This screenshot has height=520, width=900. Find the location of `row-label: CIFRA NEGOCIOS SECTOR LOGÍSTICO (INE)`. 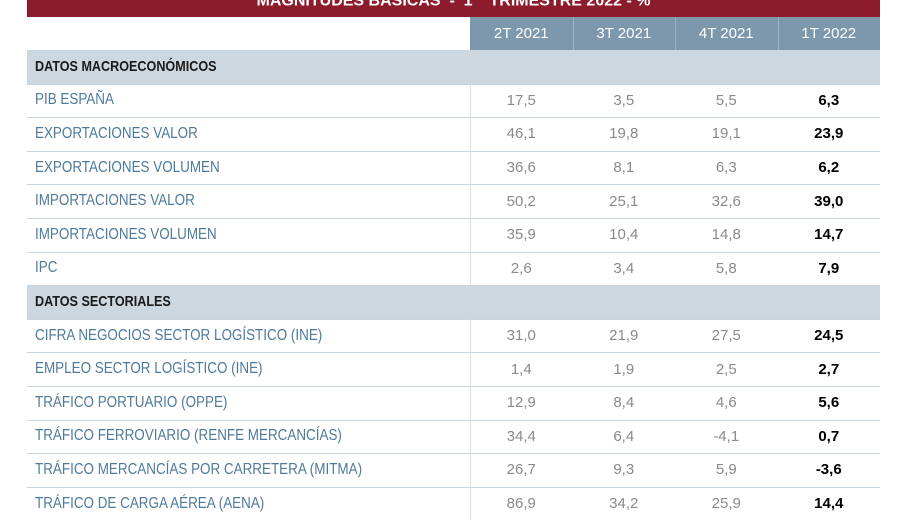

row-label: CIFRA NEGOCIOS SECTOR LOGÍSTICO (INE) is located at coordinates (206, 336).